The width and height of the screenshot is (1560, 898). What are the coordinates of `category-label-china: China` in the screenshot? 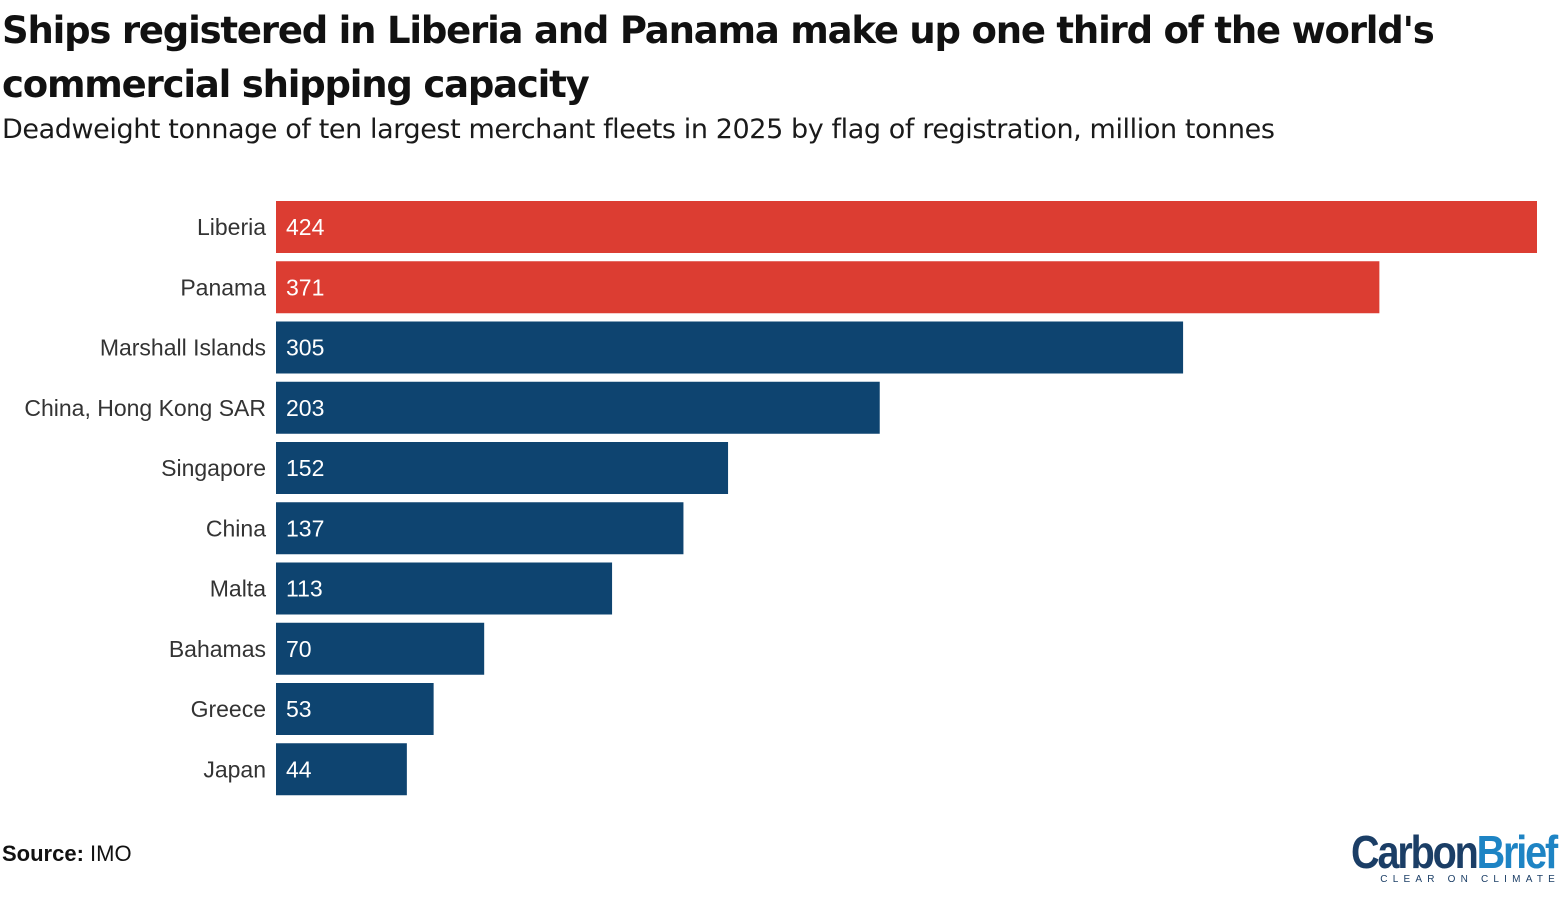 It's located at (236, 528).